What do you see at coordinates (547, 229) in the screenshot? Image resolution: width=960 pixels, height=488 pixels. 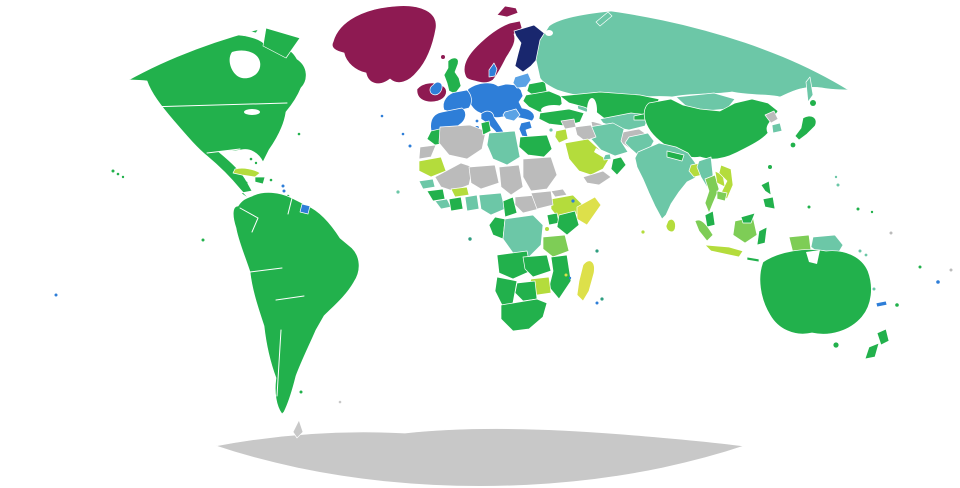 I see `region-rwanda-burundi` at bounding box center [547, 229].